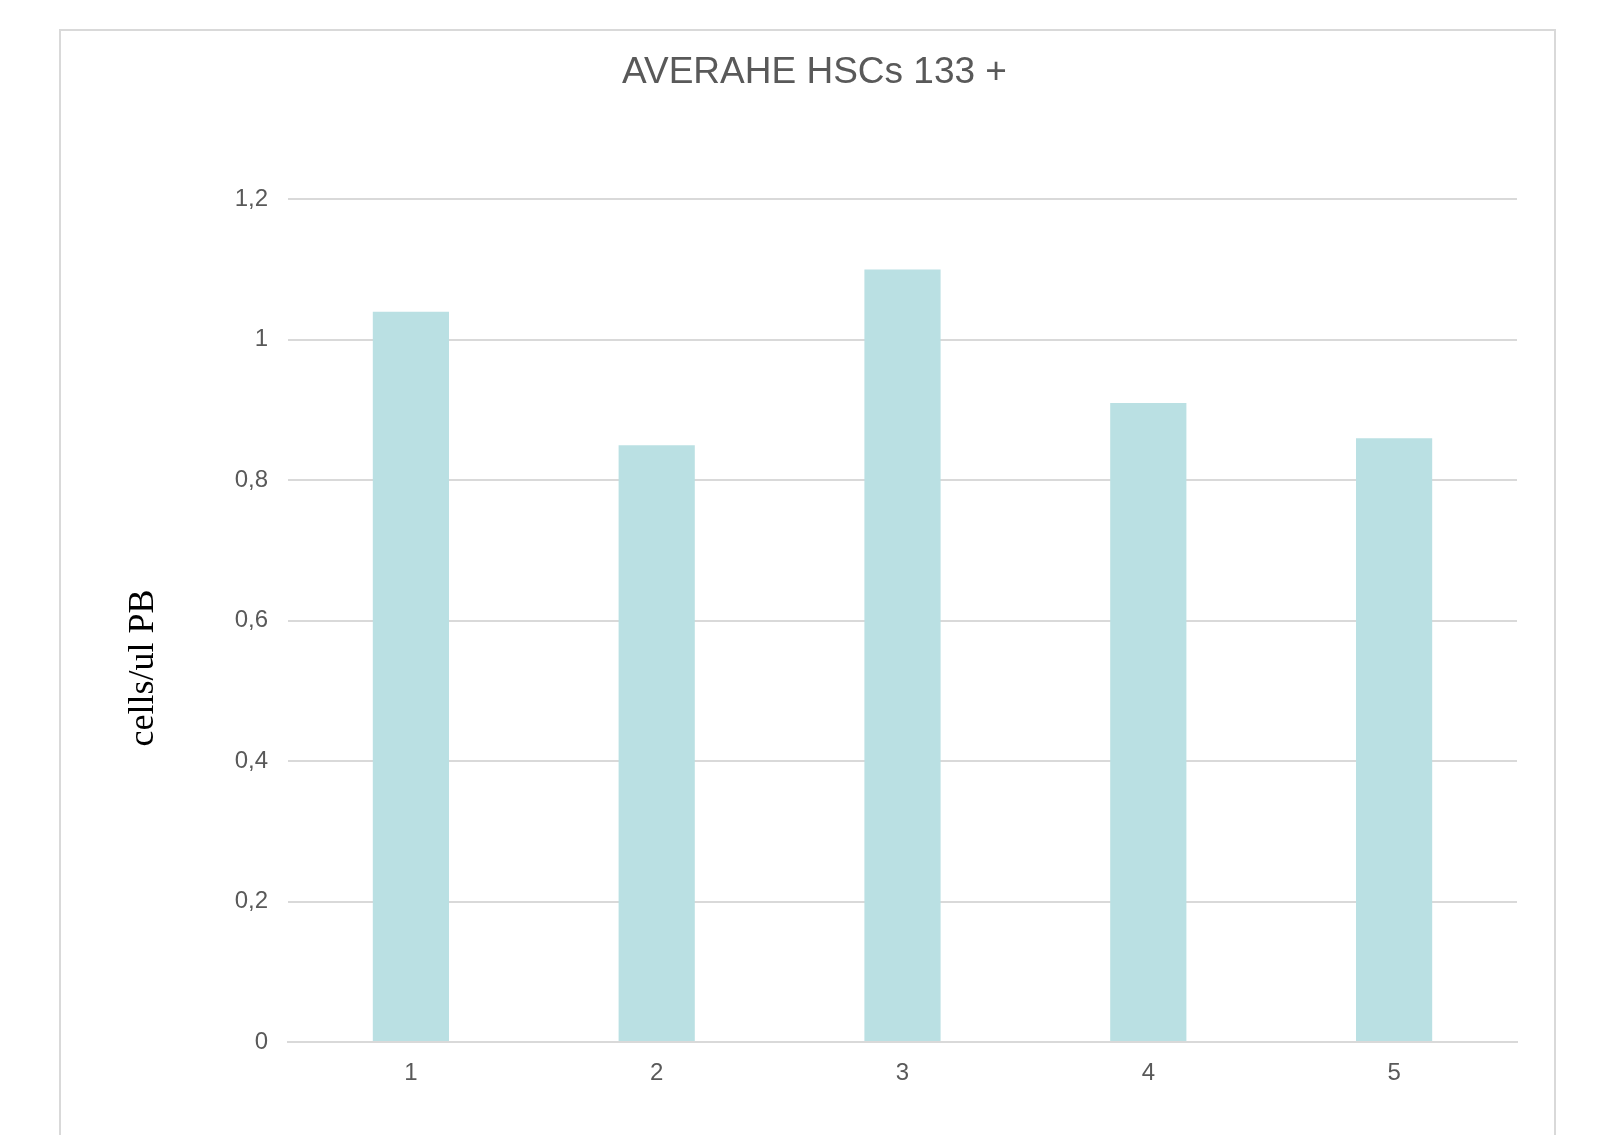  Describe the element at coordinates (251, 478) in the screenshot. I see `y-tick-label: 0,8` at that location.